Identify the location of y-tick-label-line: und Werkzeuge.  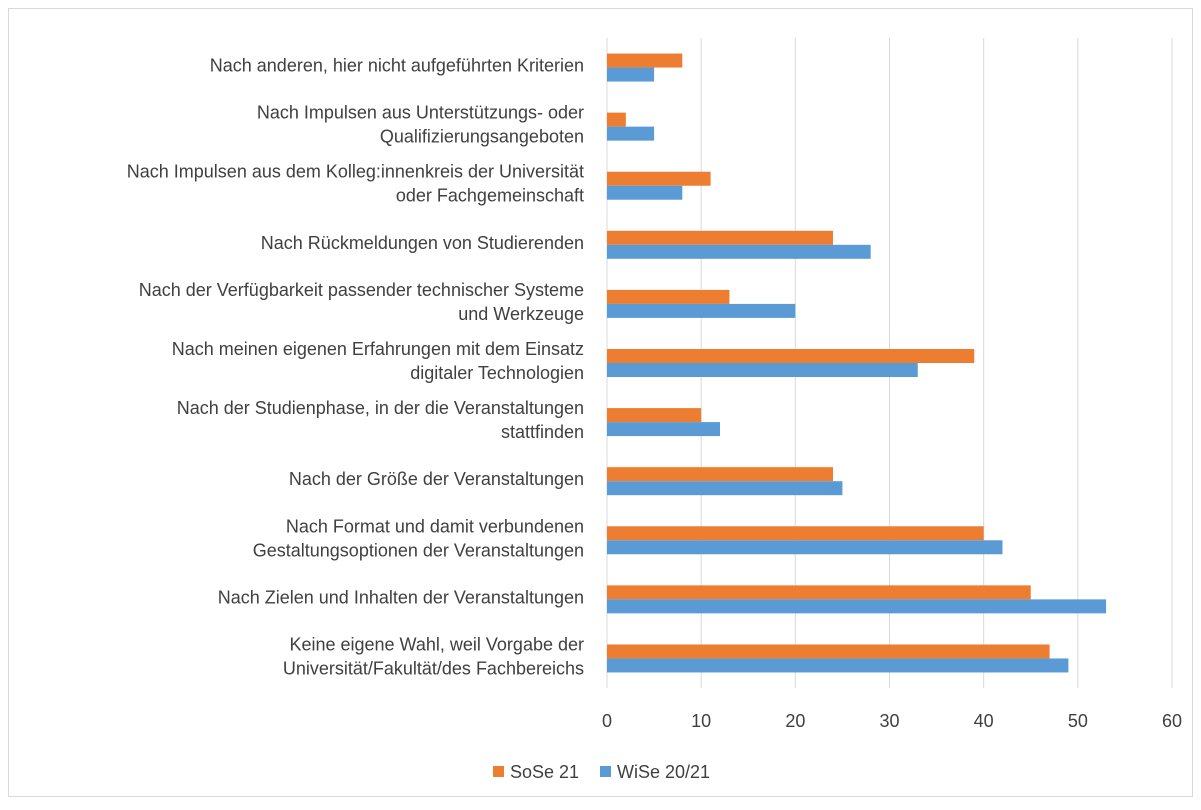
(521, 314).